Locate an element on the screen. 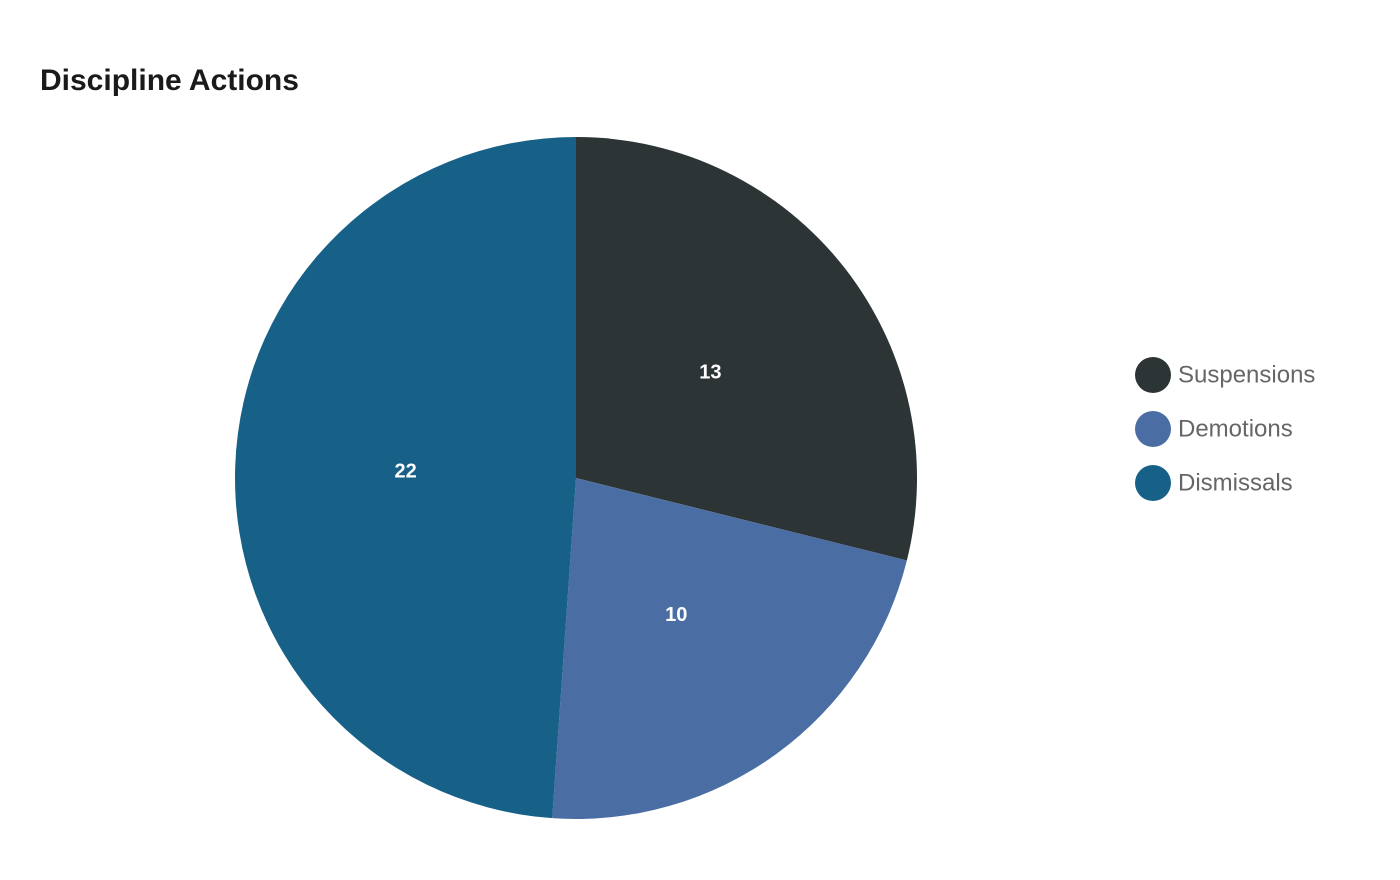 Image resolution: width=1400 pixels, height=880 pixels. legend-label: Demotions is located at coordinates (1235, 428).